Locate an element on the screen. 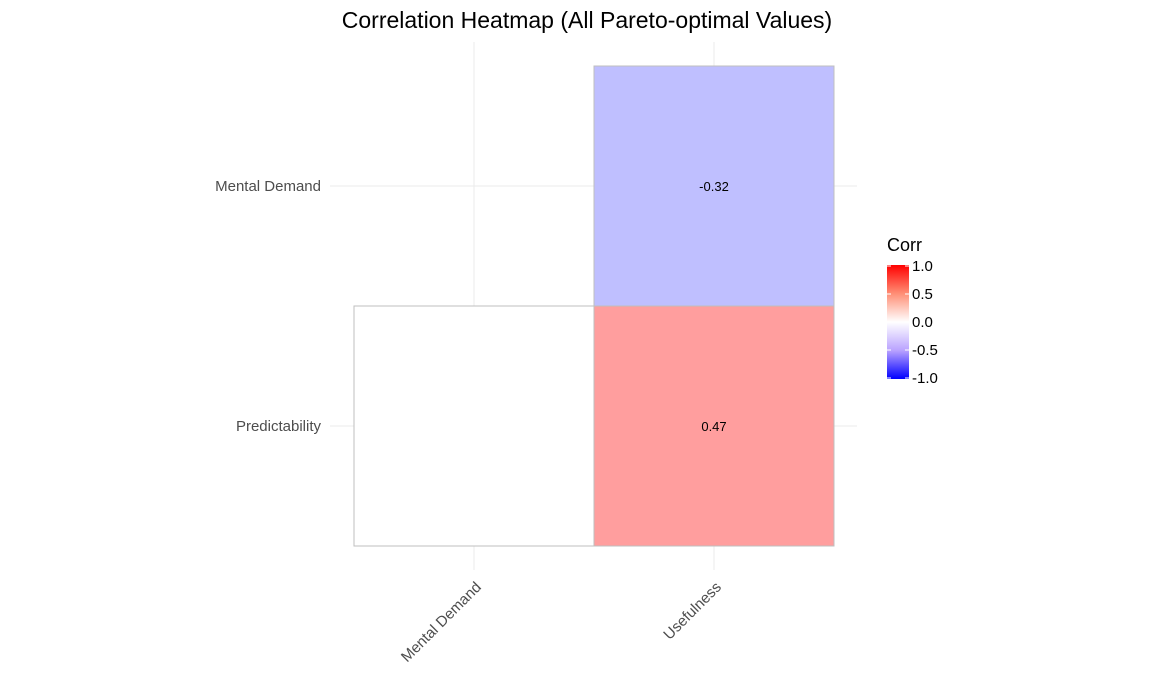 The width and height of the screenshot is (1169, 678). legend-tick-label: -1.0 is located at coordinates (925, 378).